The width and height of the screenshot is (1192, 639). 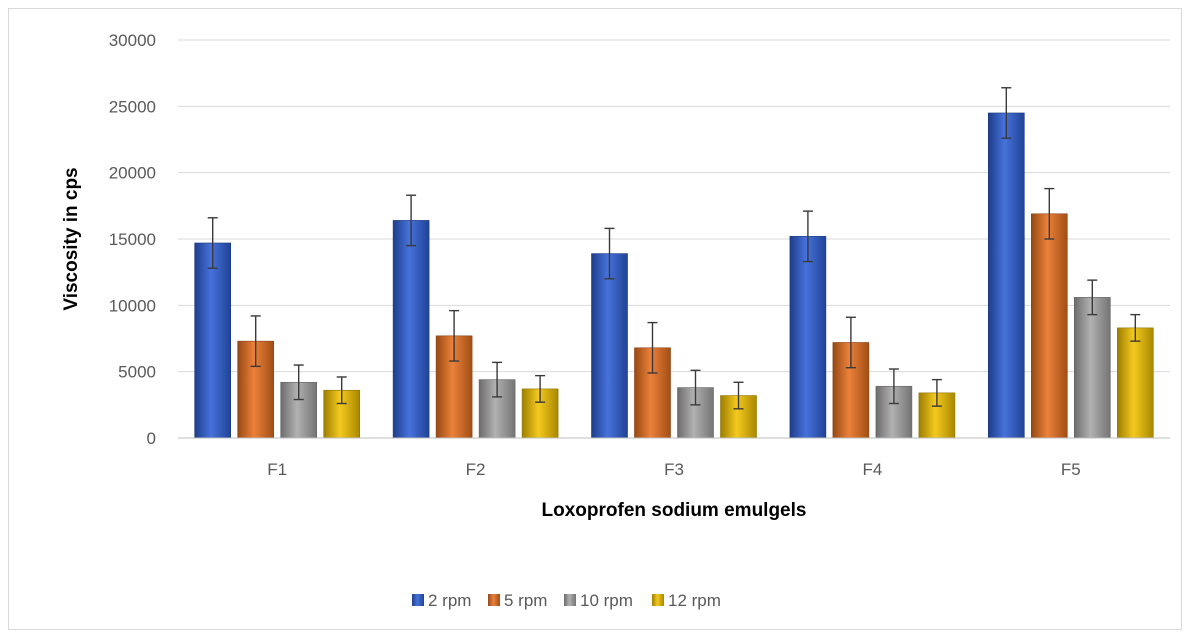 I want to click on x-axis-tick-labels: F1 F2 F3 F4 F5, so click(x=673, y=469).